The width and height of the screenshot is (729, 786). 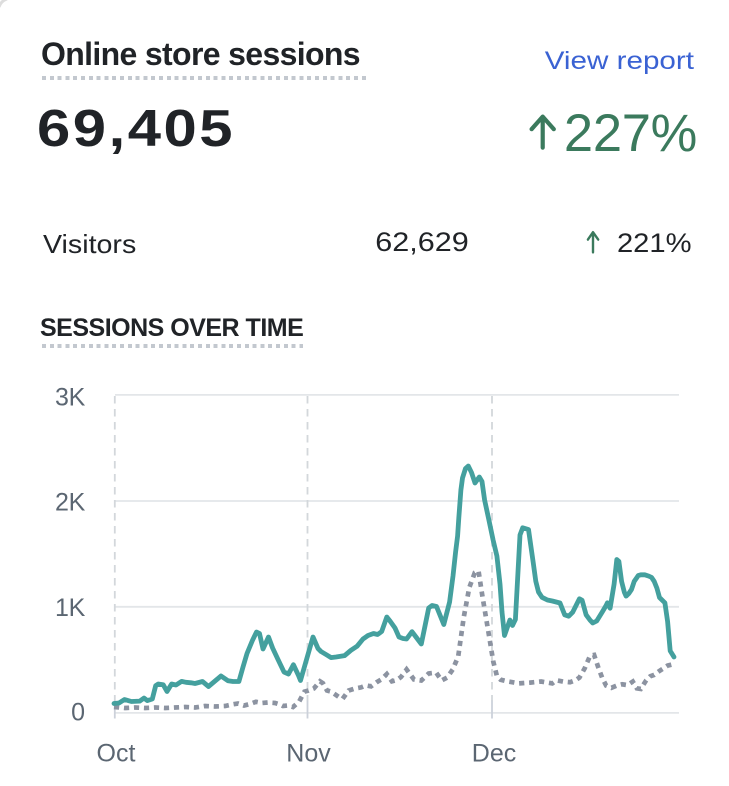 What do you see at coordinates (70, 398) in the screenshot?
I see `svg-text: 3K` at bounding box center [70, 398].